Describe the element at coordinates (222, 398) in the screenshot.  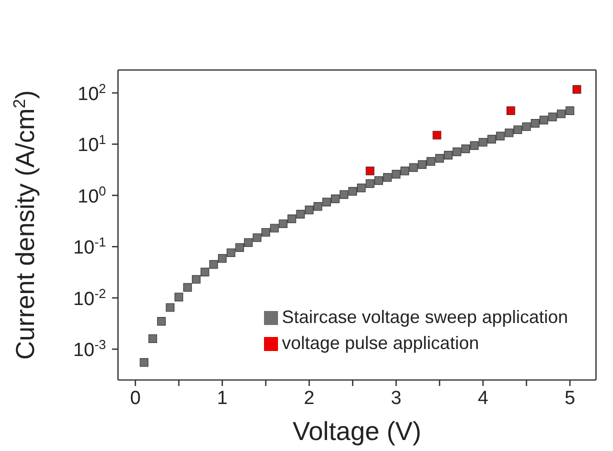
I see `x-tick-label: 1` at that location.